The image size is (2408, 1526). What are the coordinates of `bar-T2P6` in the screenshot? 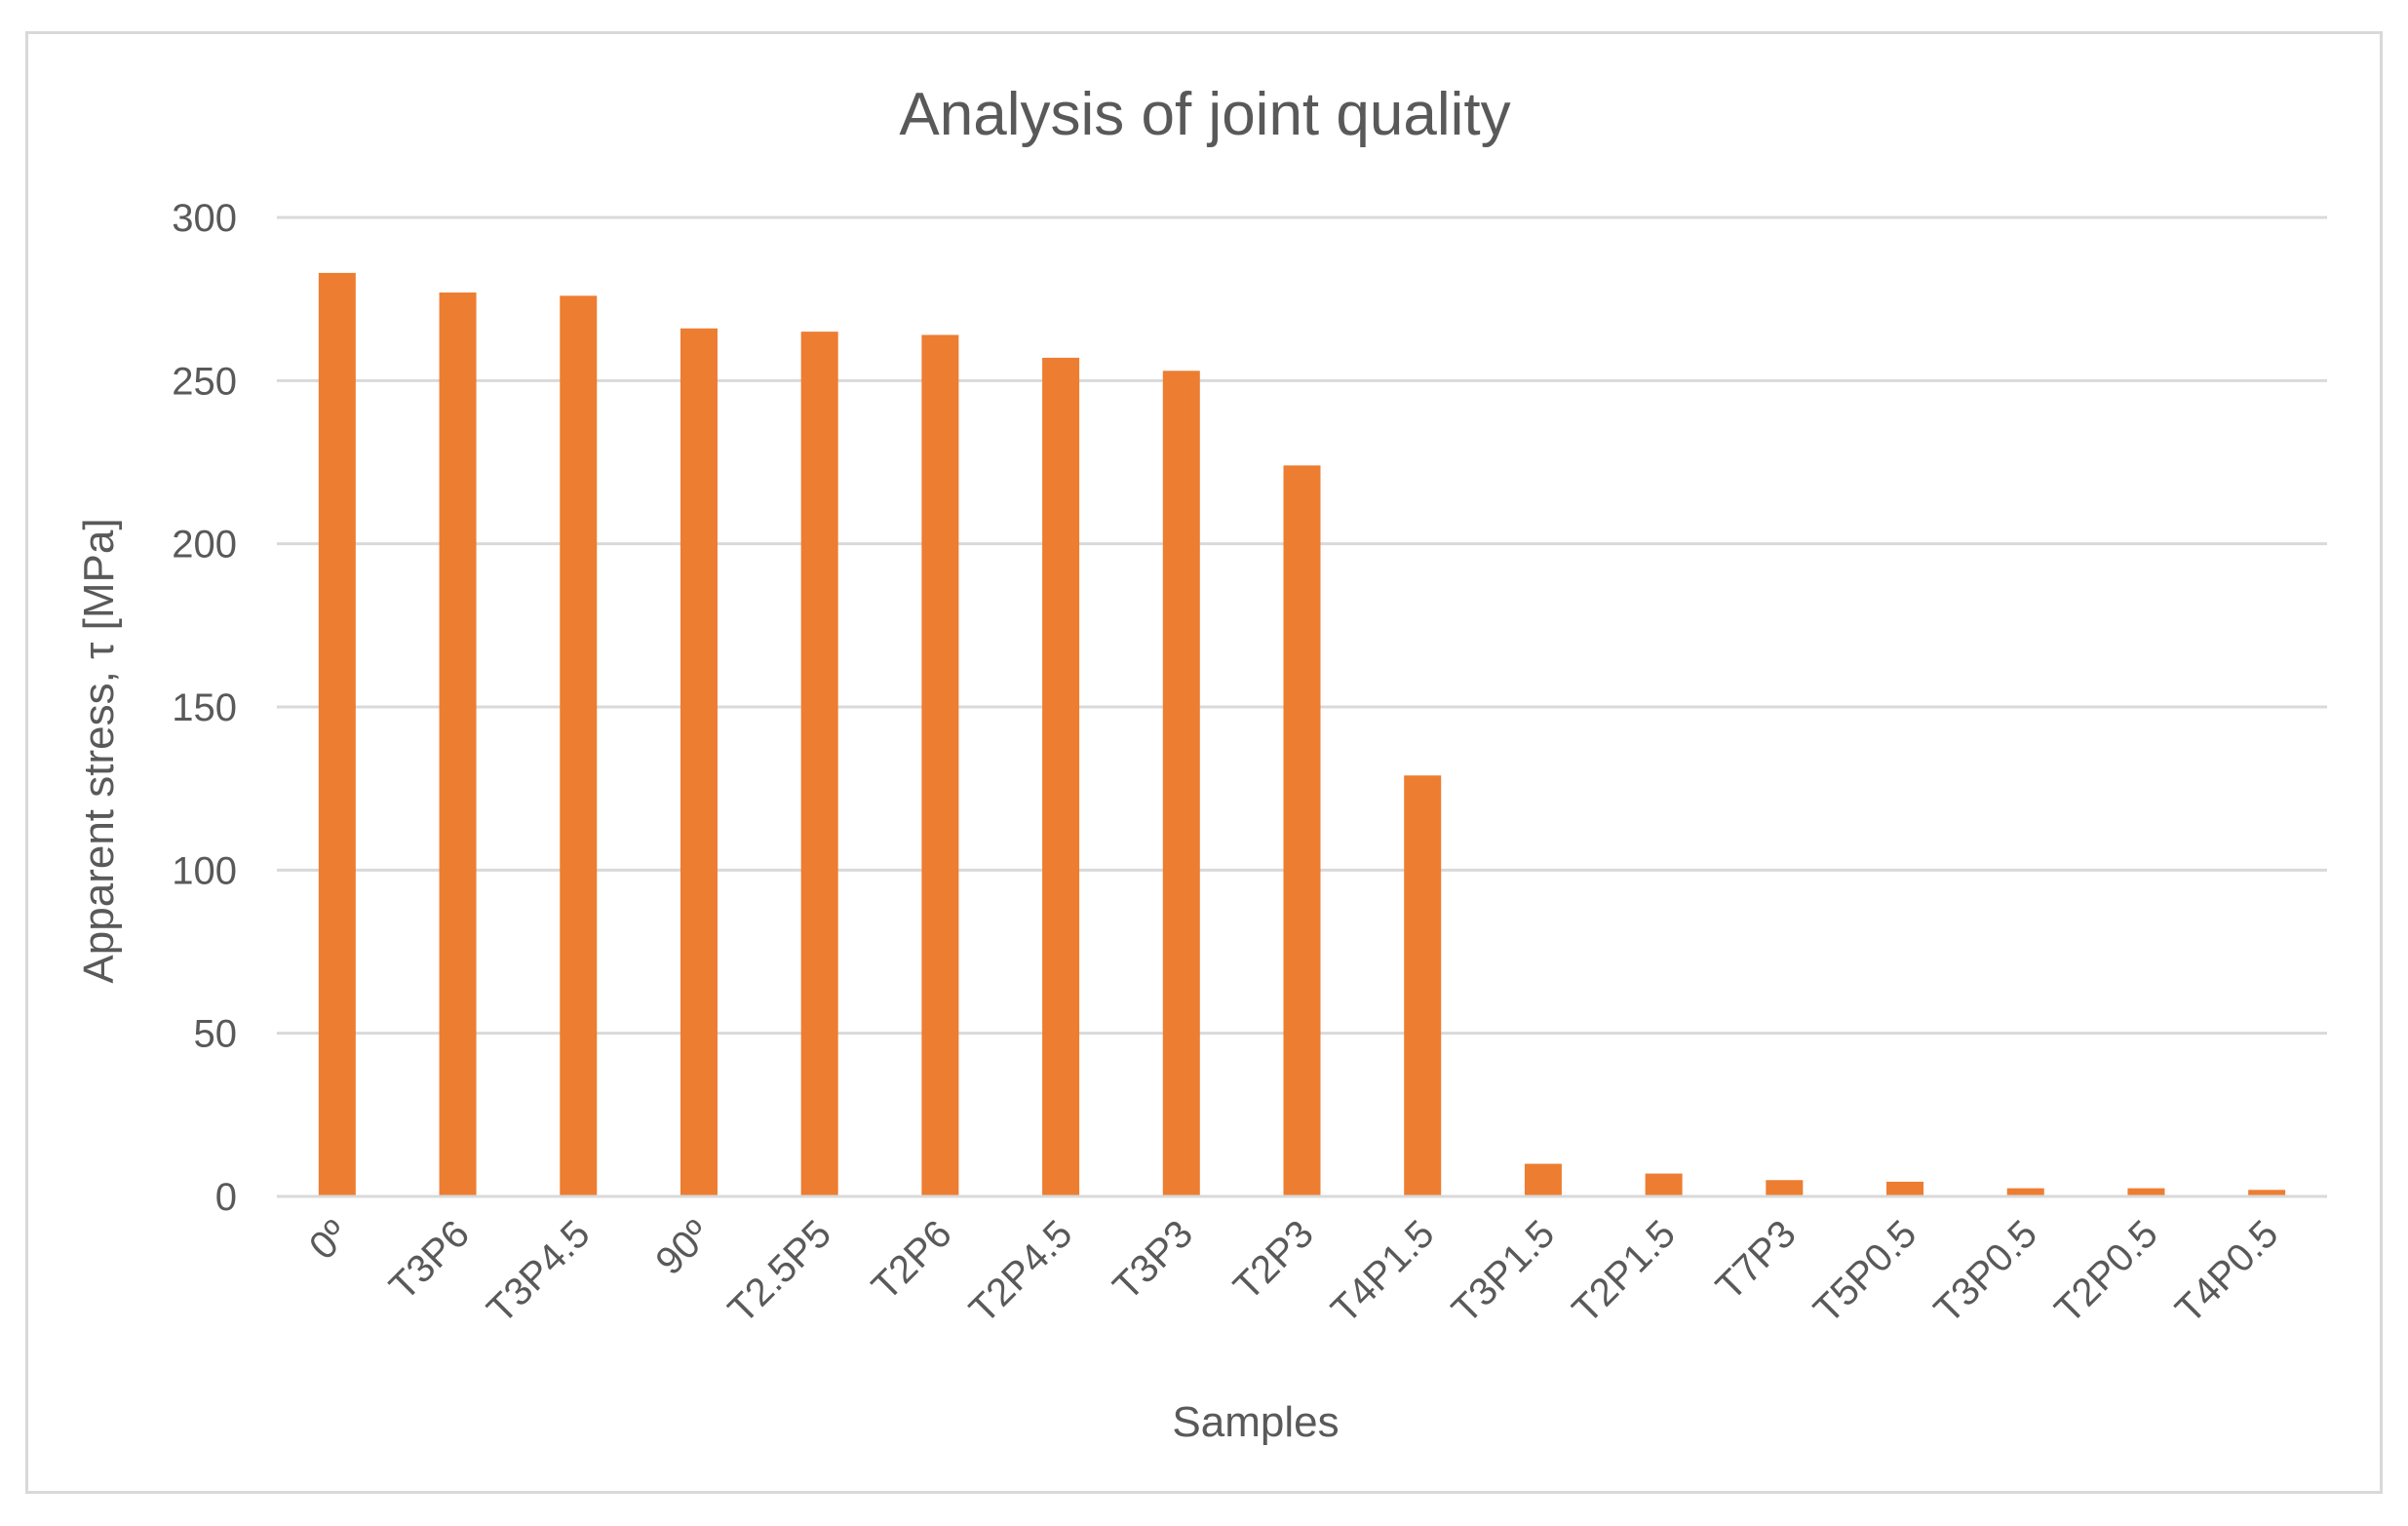 It's located at (940, 765).